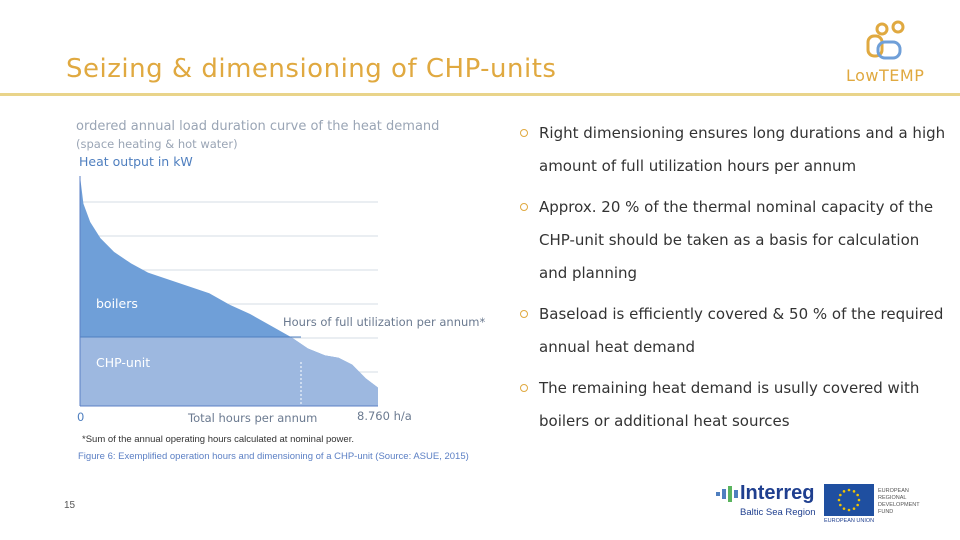 The height and width of the screenshot is (540, 960). I want to click on lowtemp-logo-text: LowTEMP, so click(885, 75).